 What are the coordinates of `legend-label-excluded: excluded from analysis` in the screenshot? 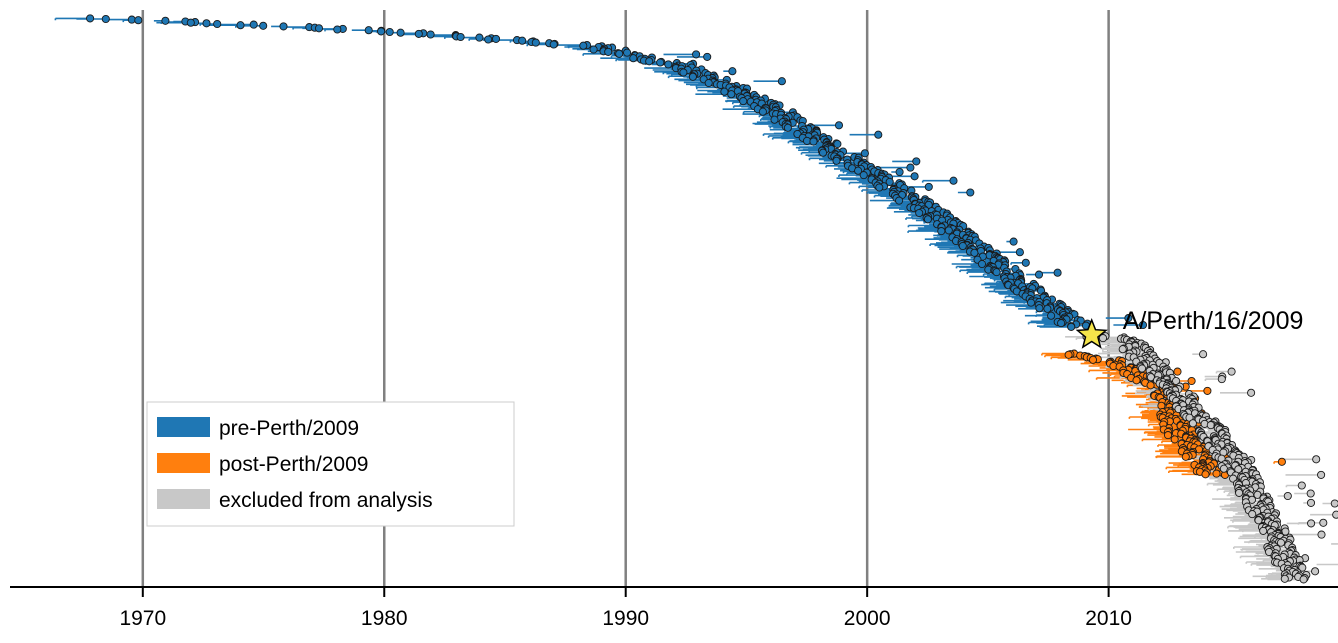 It's located at (326, 500).